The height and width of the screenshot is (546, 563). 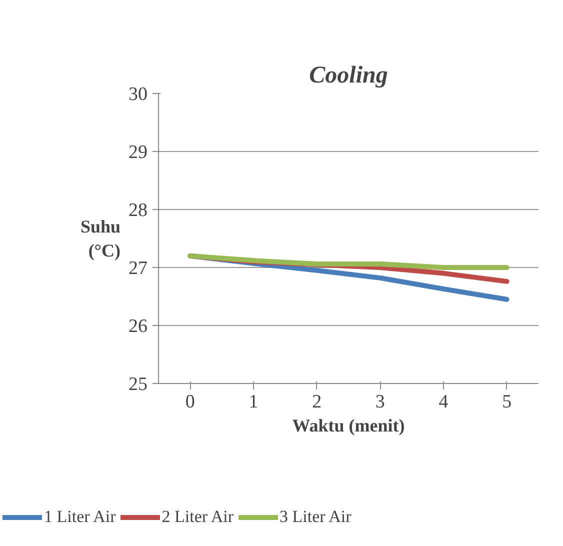 I want to click on x-tick-label: 5, so click(x=507, y=402).